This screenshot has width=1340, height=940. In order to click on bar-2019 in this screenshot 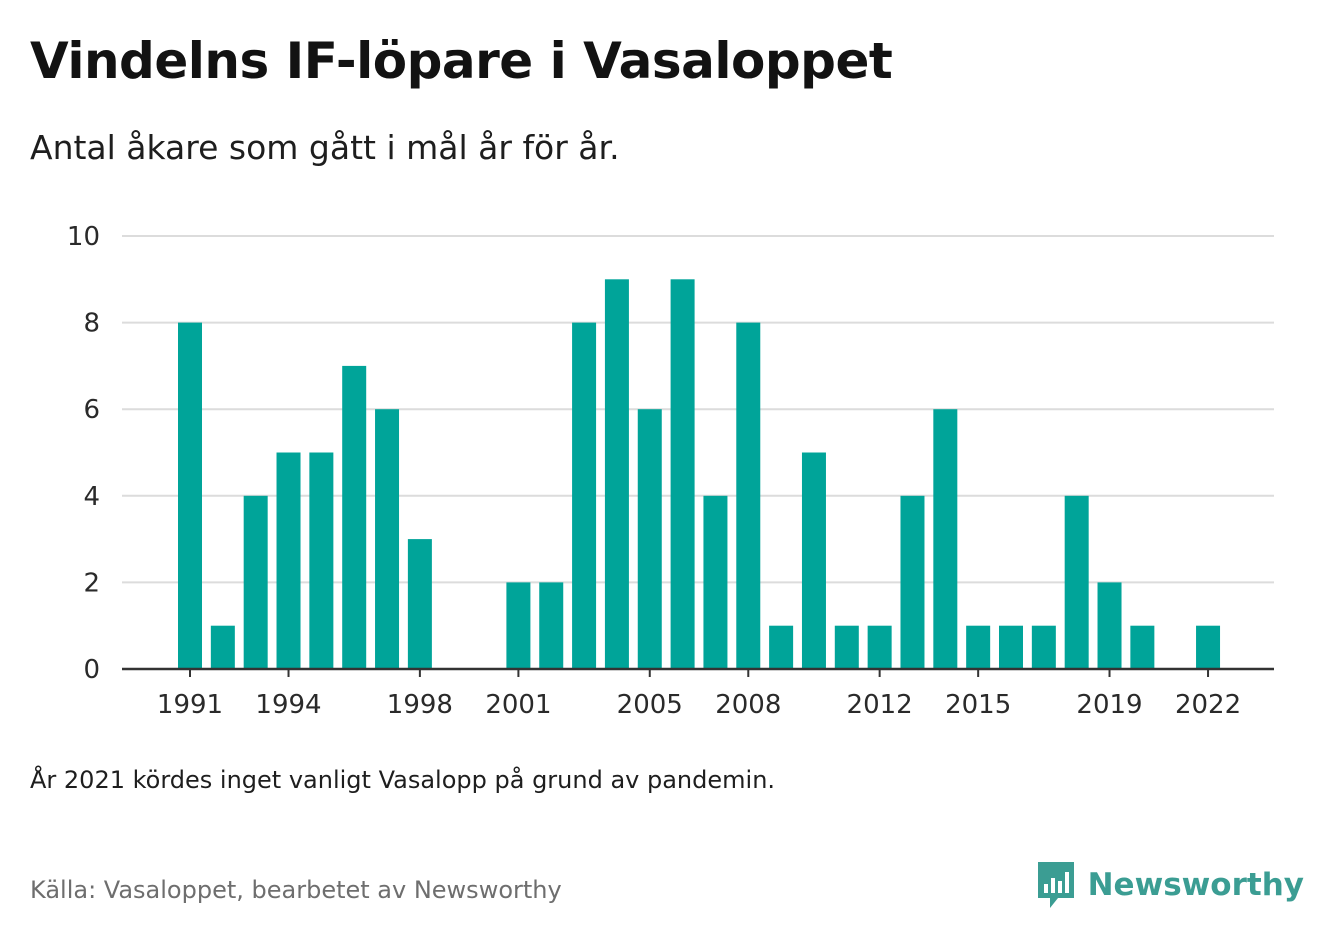, I will do `click(1109, 625)`.